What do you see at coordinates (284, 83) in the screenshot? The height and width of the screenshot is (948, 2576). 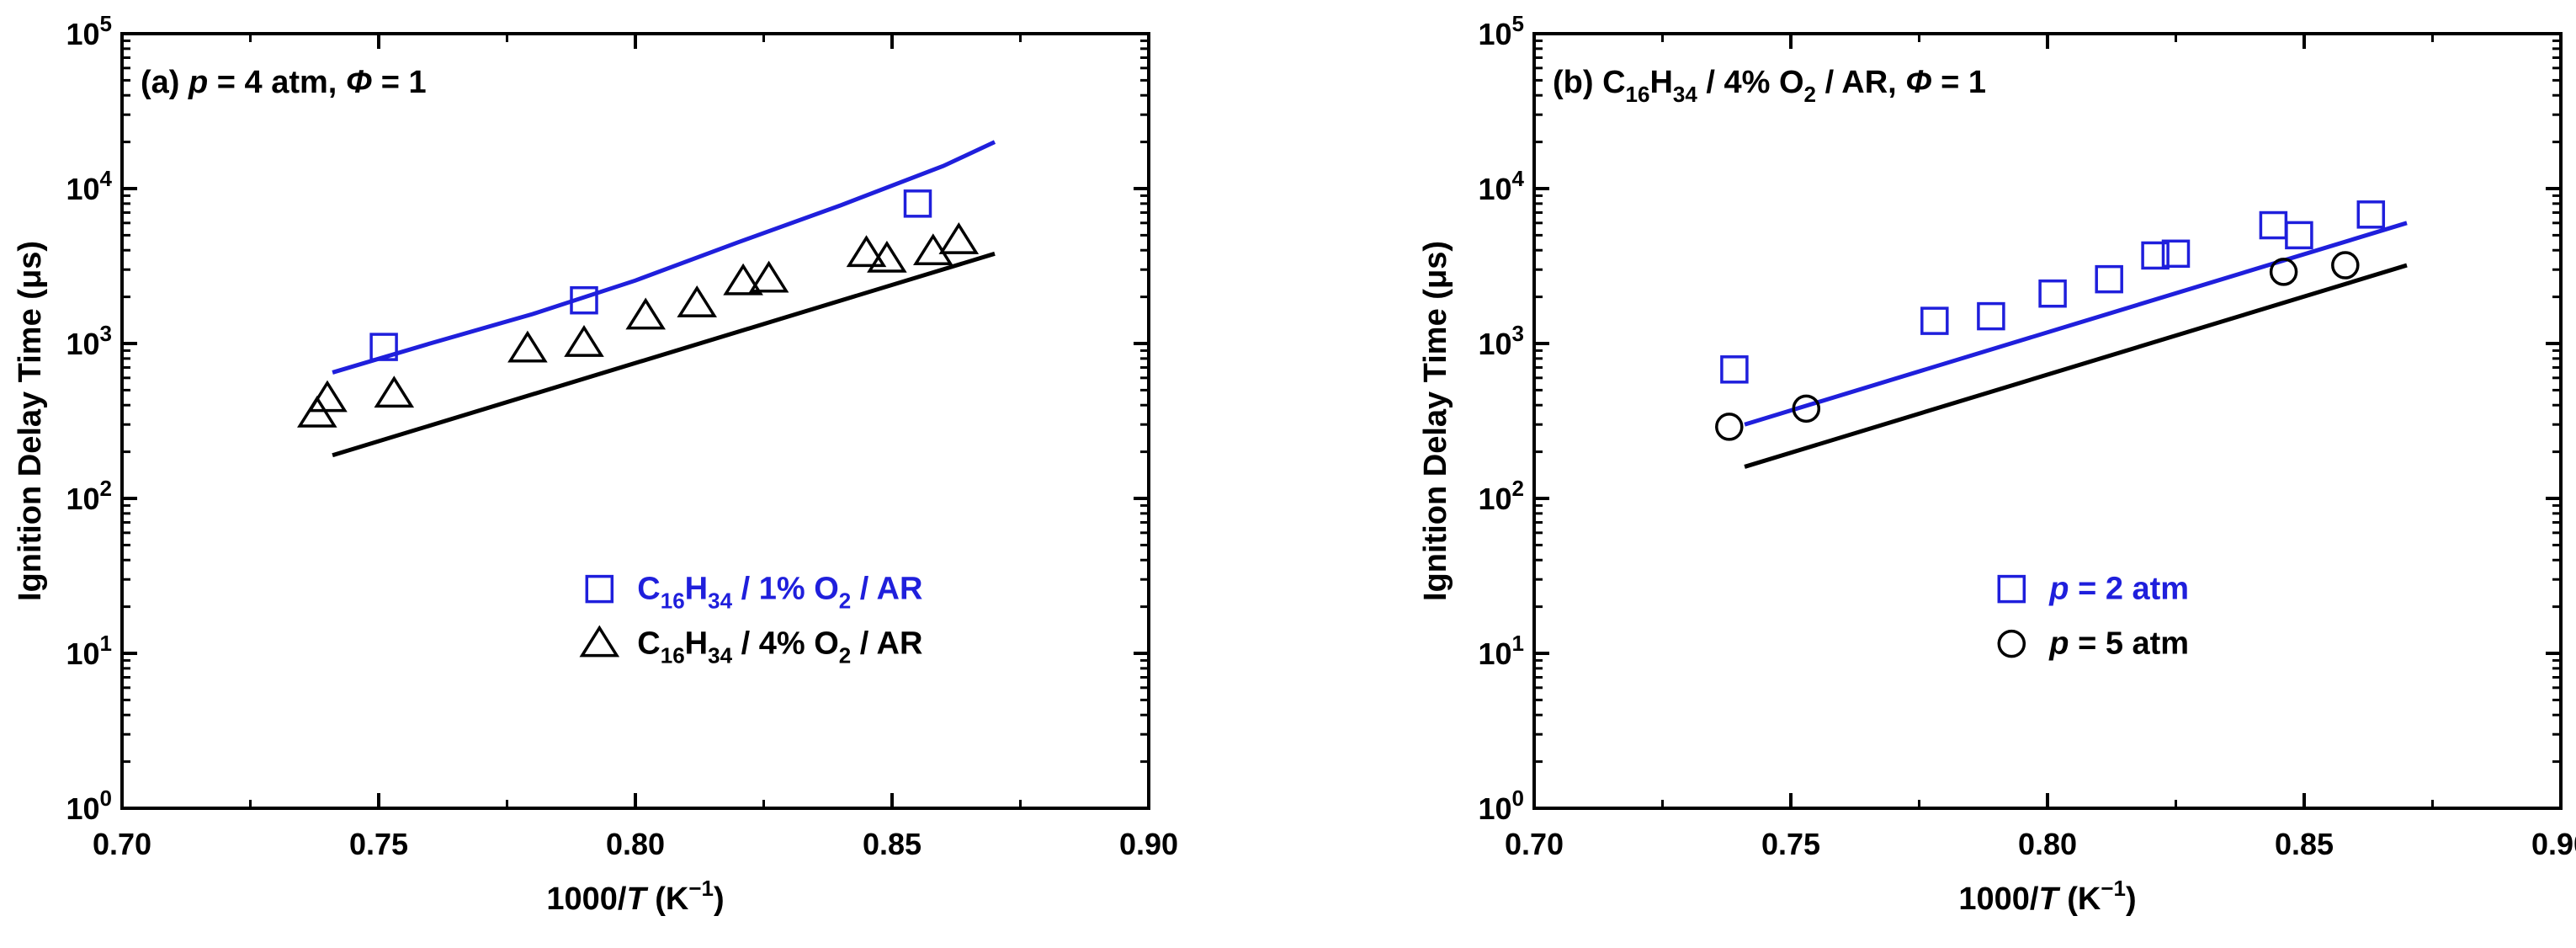 I see `panel-title: (a) p = 4 atm, Φ = 1` at bounding box center [284, 83].